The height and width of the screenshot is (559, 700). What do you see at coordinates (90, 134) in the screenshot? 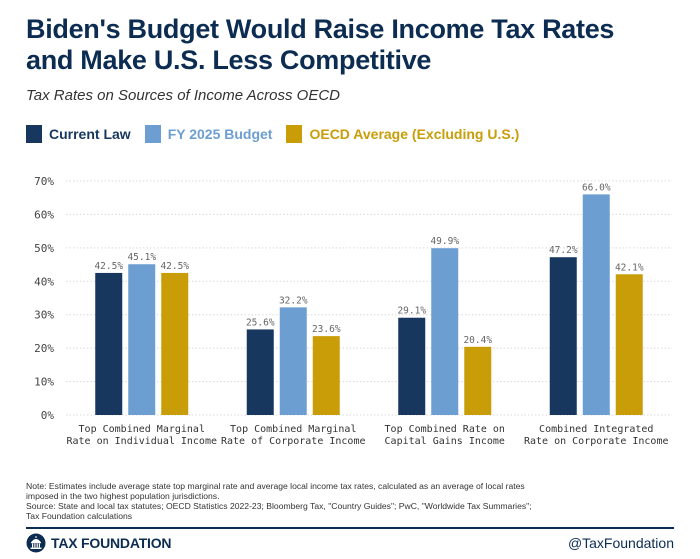
I see `legend-label-current-law: Current Law` at bounding box center [90, 134].